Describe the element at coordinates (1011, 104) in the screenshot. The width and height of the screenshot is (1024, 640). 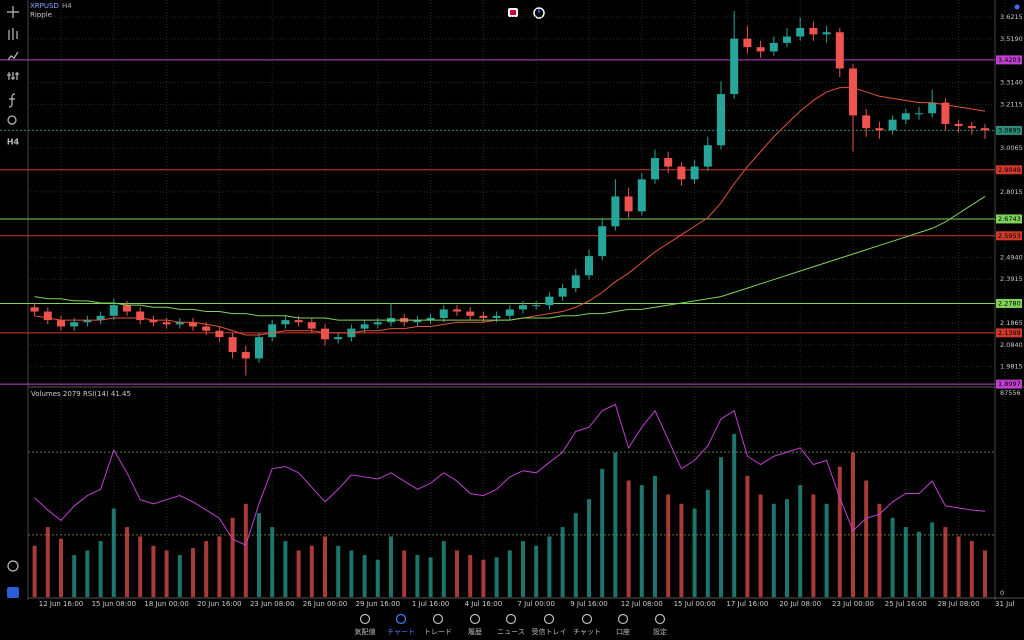
I see `y-tick-label: 3.2115` at that location.